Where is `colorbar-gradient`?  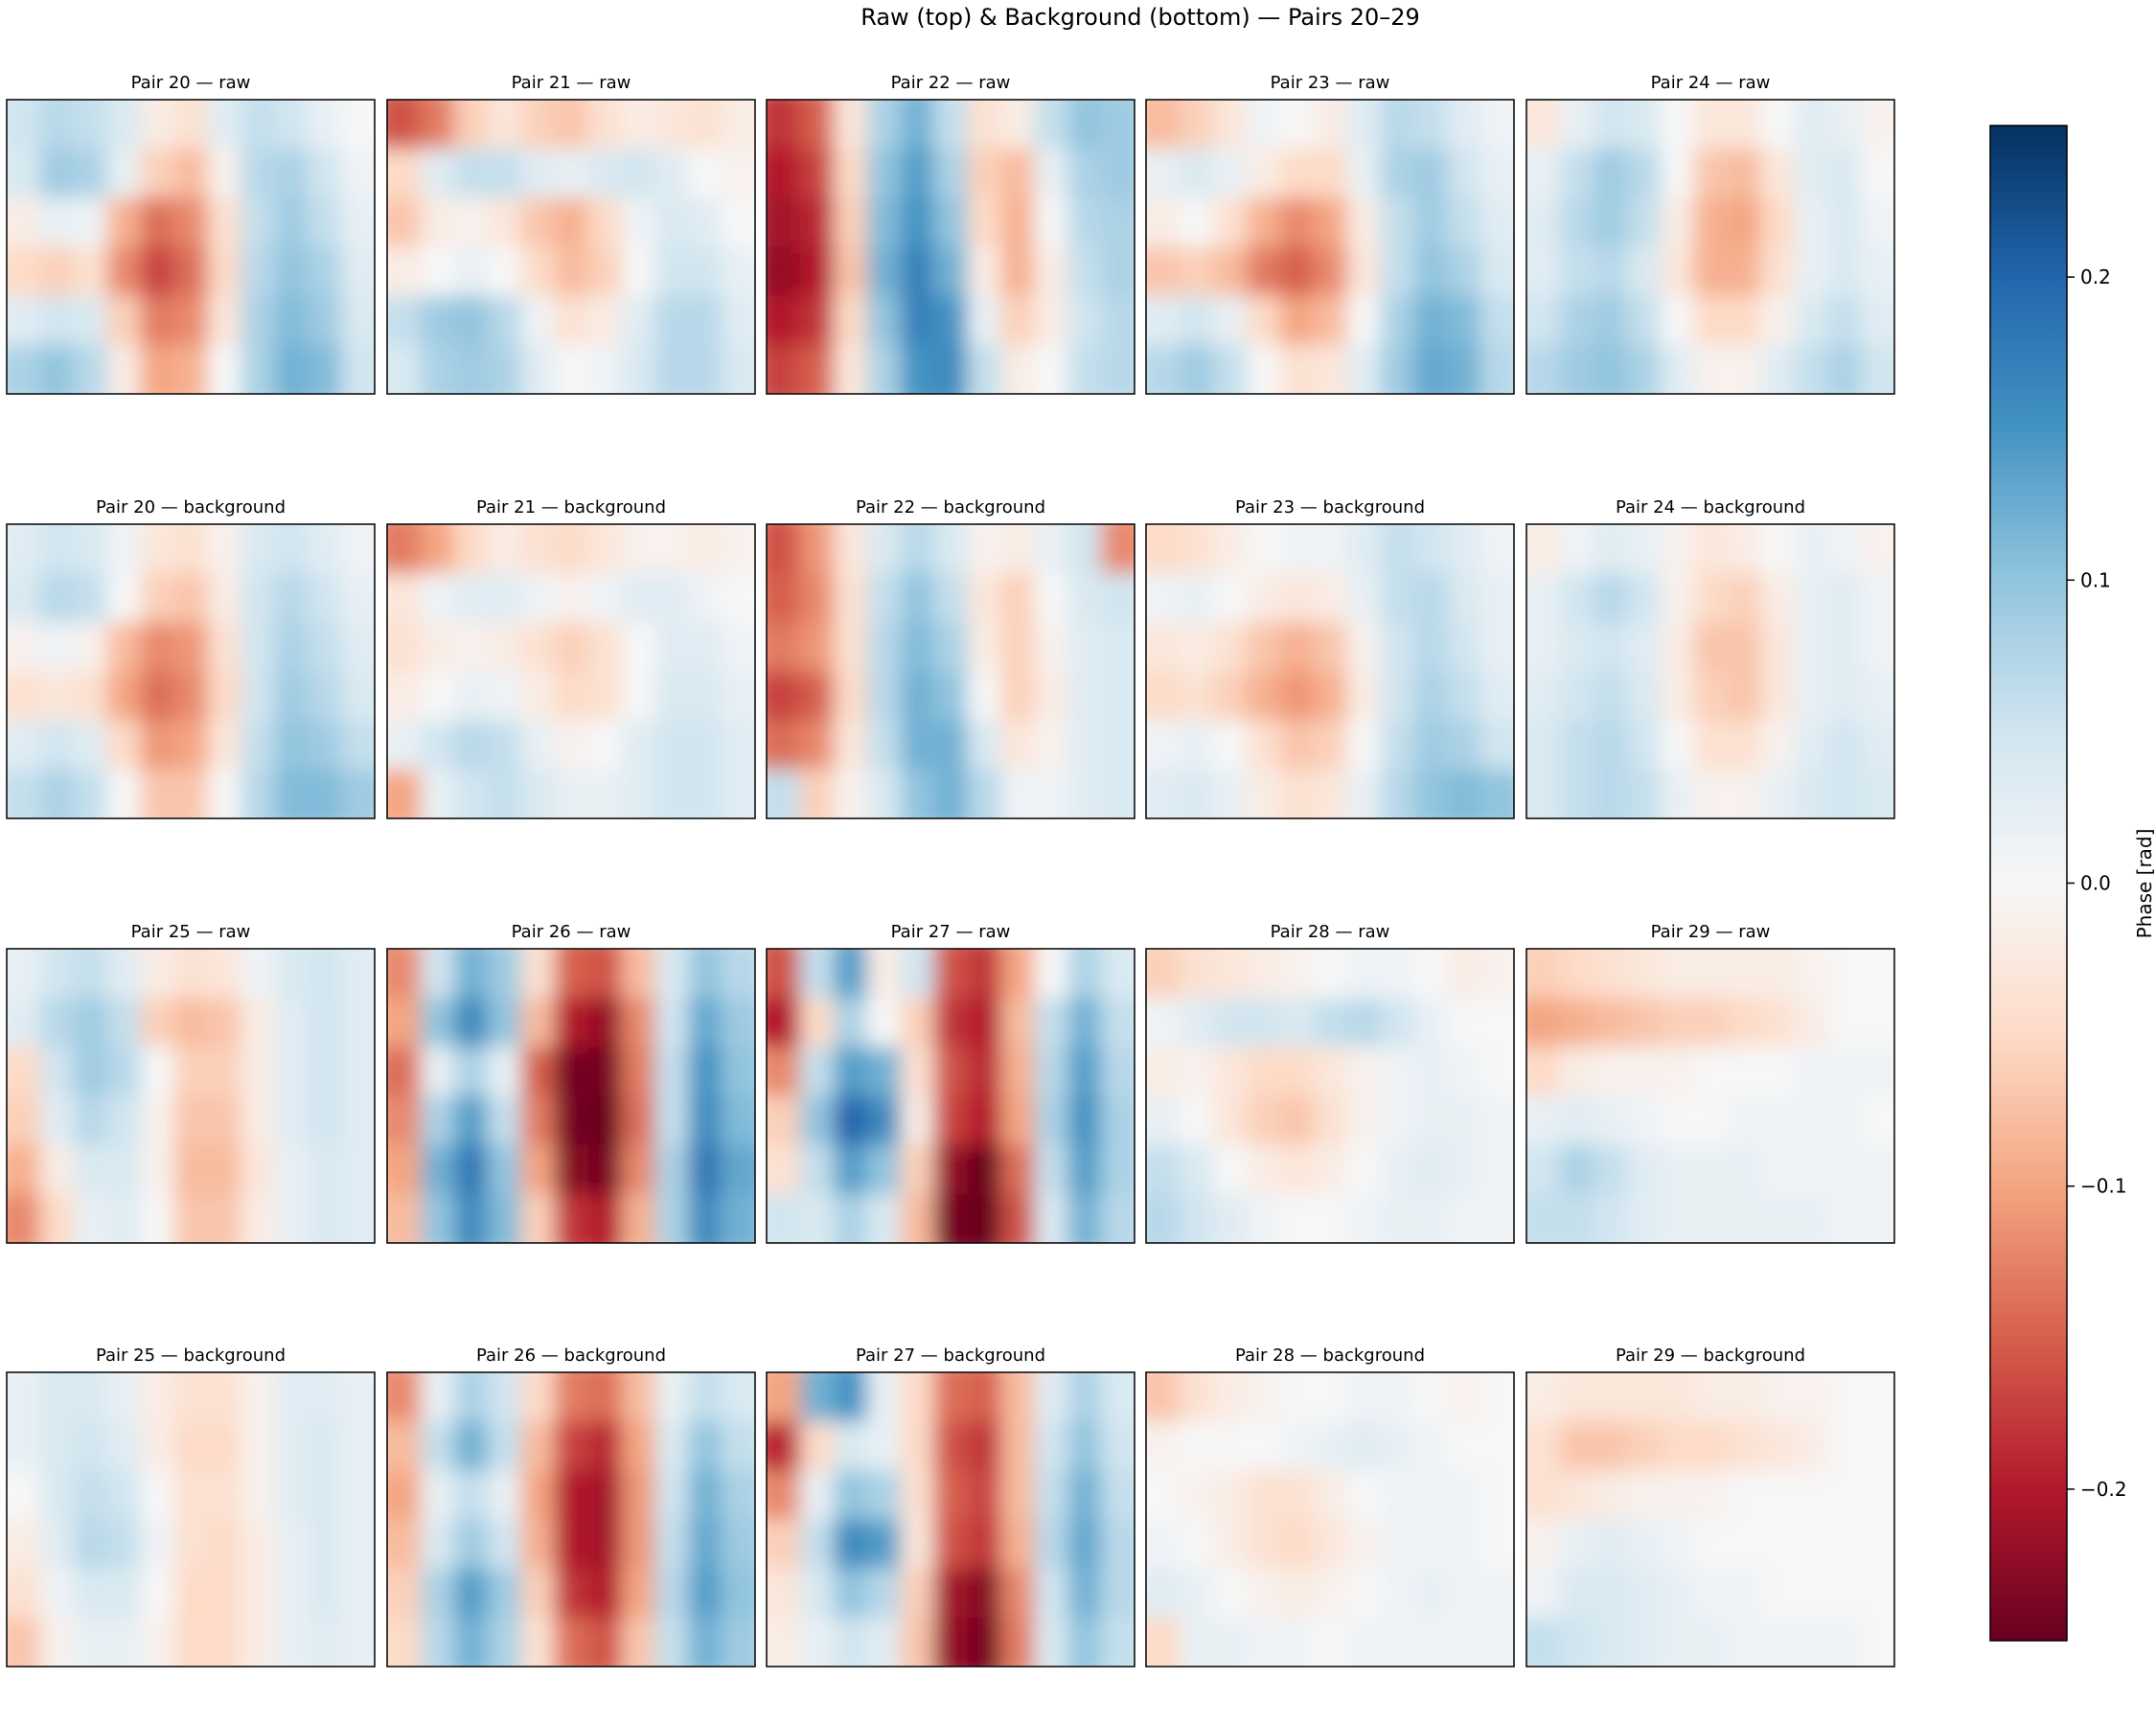 colorbar-gradient is located at coordinates (2029, 883).